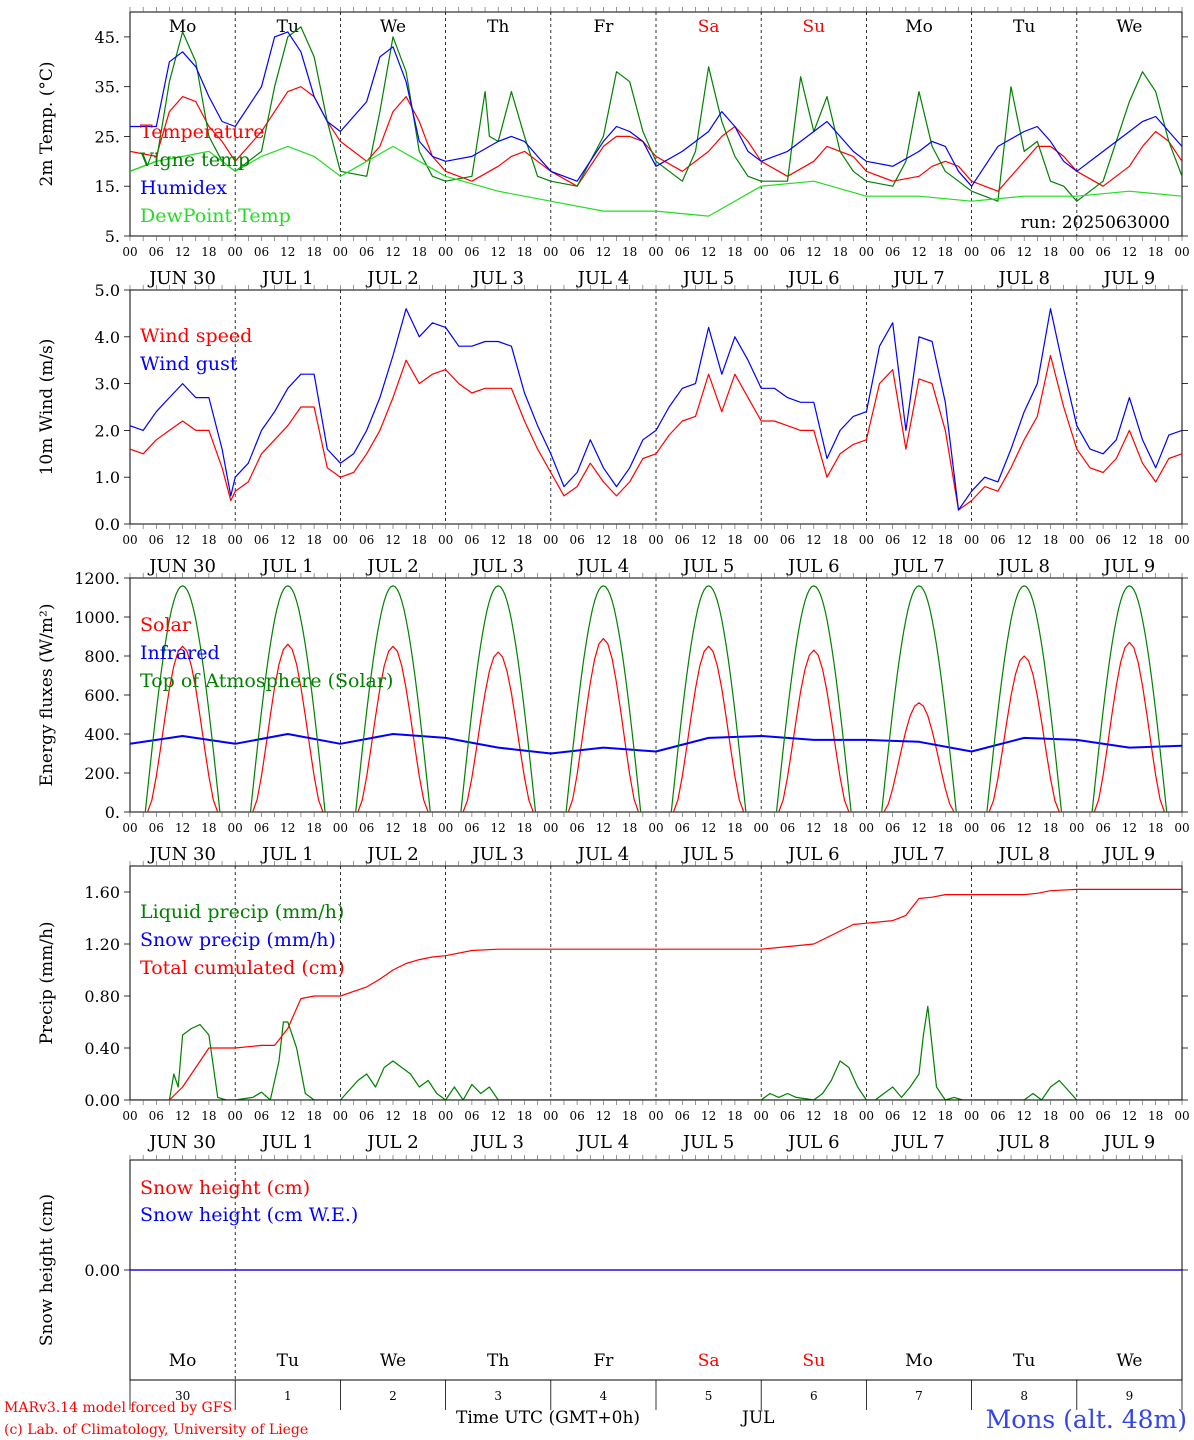 The image size is (1194, 1440). What do you see at coordinates (107, 136) in the screenshot?
I see `y-tick-label: 25.` at bounding box center [107, 136].